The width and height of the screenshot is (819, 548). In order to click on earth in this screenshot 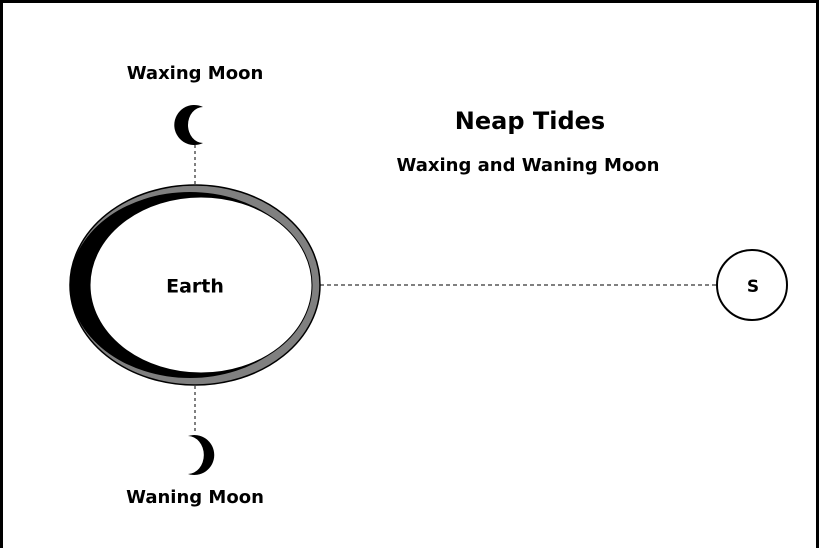, I will do `click(201, 285)`.